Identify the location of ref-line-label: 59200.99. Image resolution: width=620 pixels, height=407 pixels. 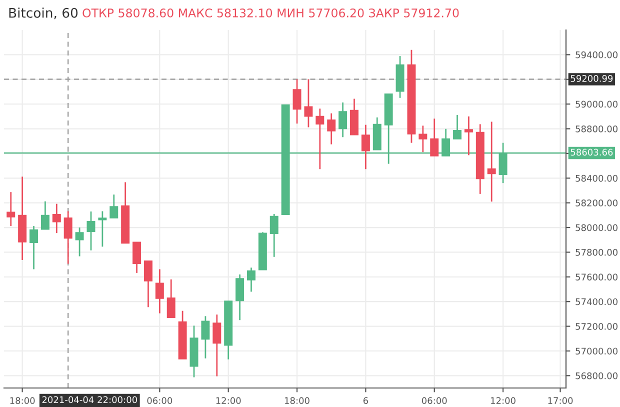
(591, 78).